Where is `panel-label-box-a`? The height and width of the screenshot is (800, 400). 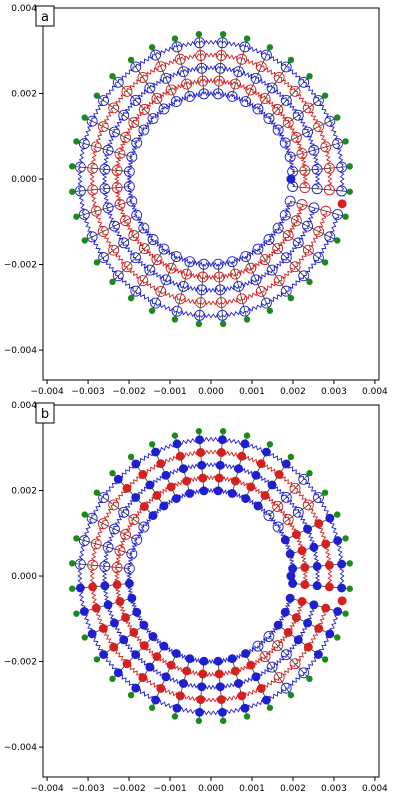
panel-label-box-a is located at coordinates (45, 16).